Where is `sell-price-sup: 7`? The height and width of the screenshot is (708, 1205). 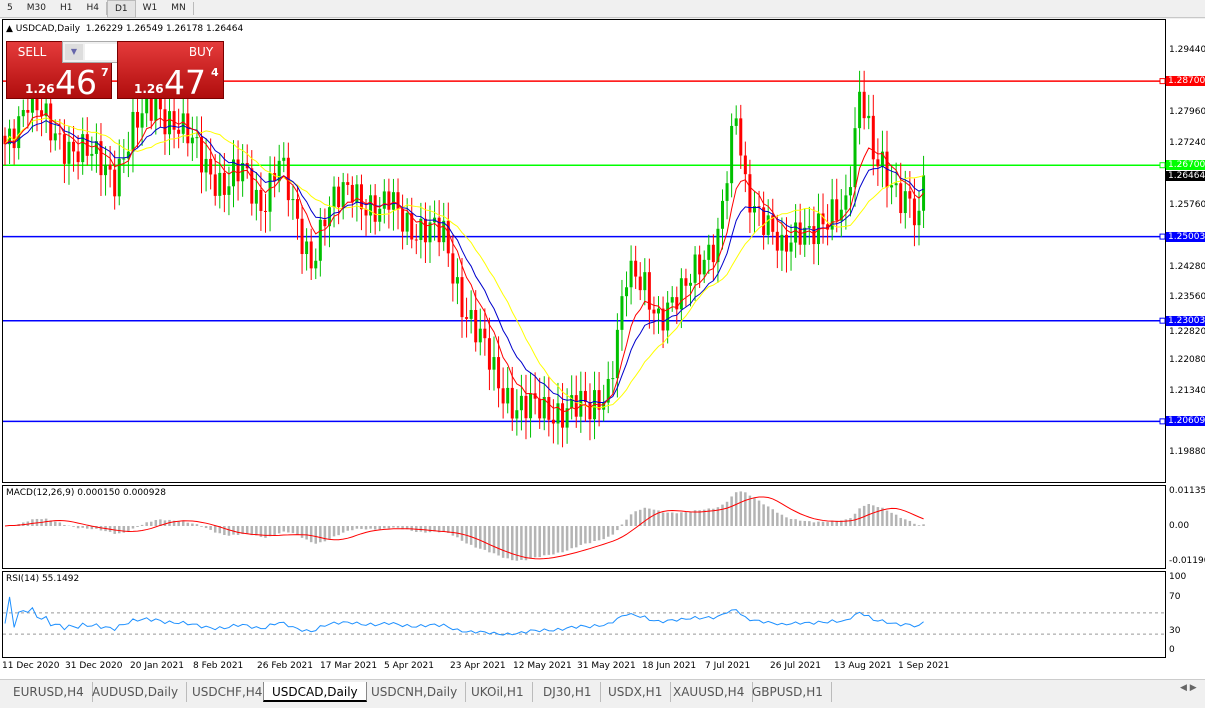
sell-price-sup: 7 is located at coordinates (105, 72).